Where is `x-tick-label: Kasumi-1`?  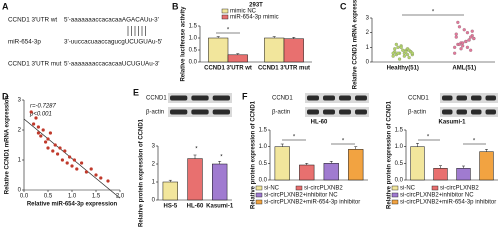
x-tick-label: Kasumi-1 is located at coordinates (220, 207).